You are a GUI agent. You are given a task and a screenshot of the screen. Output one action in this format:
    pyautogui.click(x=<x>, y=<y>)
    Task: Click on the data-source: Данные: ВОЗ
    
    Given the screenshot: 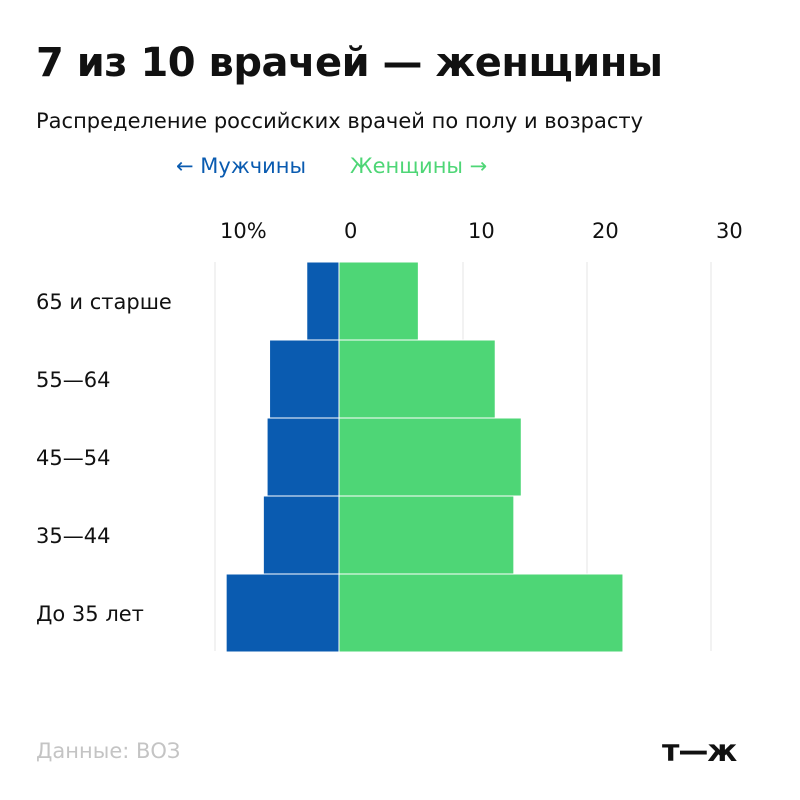 What is the action you would take?
    pyautogui.click(x=108, y=751)
    